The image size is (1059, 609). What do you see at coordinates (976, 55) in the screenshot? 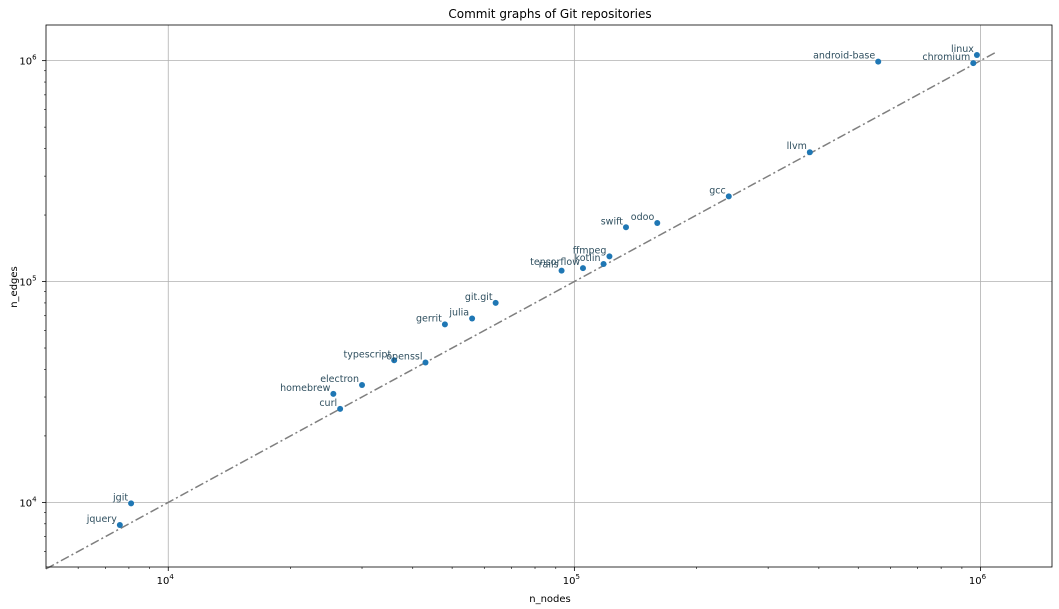
I see `data-point-linux` at bounding box center [976, 55].